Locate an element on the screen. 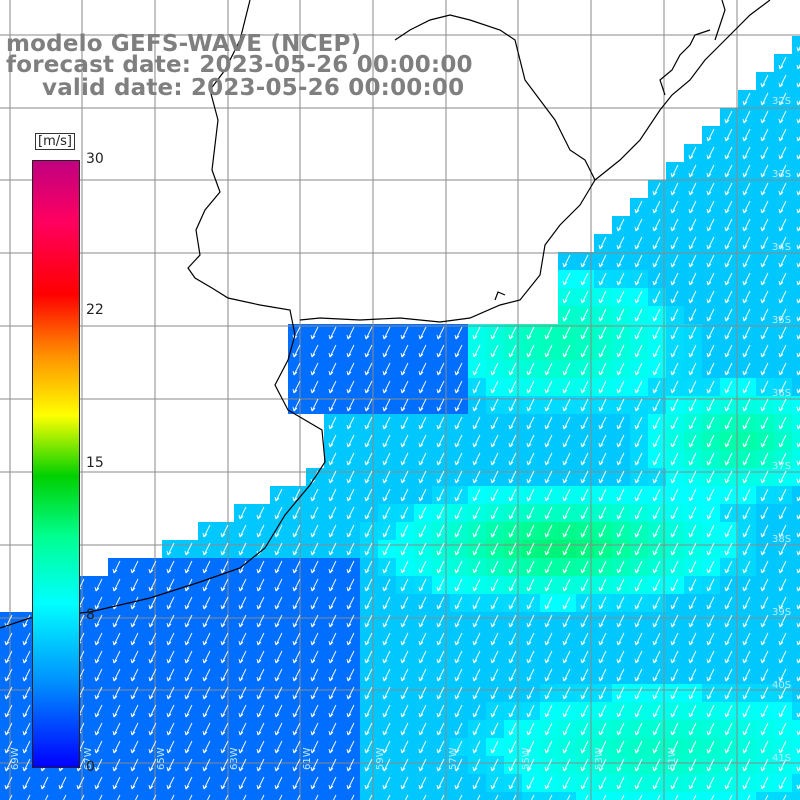 This screenshot has height=800, width=800. lat-label: 41S is located at coordinates (781, 758).